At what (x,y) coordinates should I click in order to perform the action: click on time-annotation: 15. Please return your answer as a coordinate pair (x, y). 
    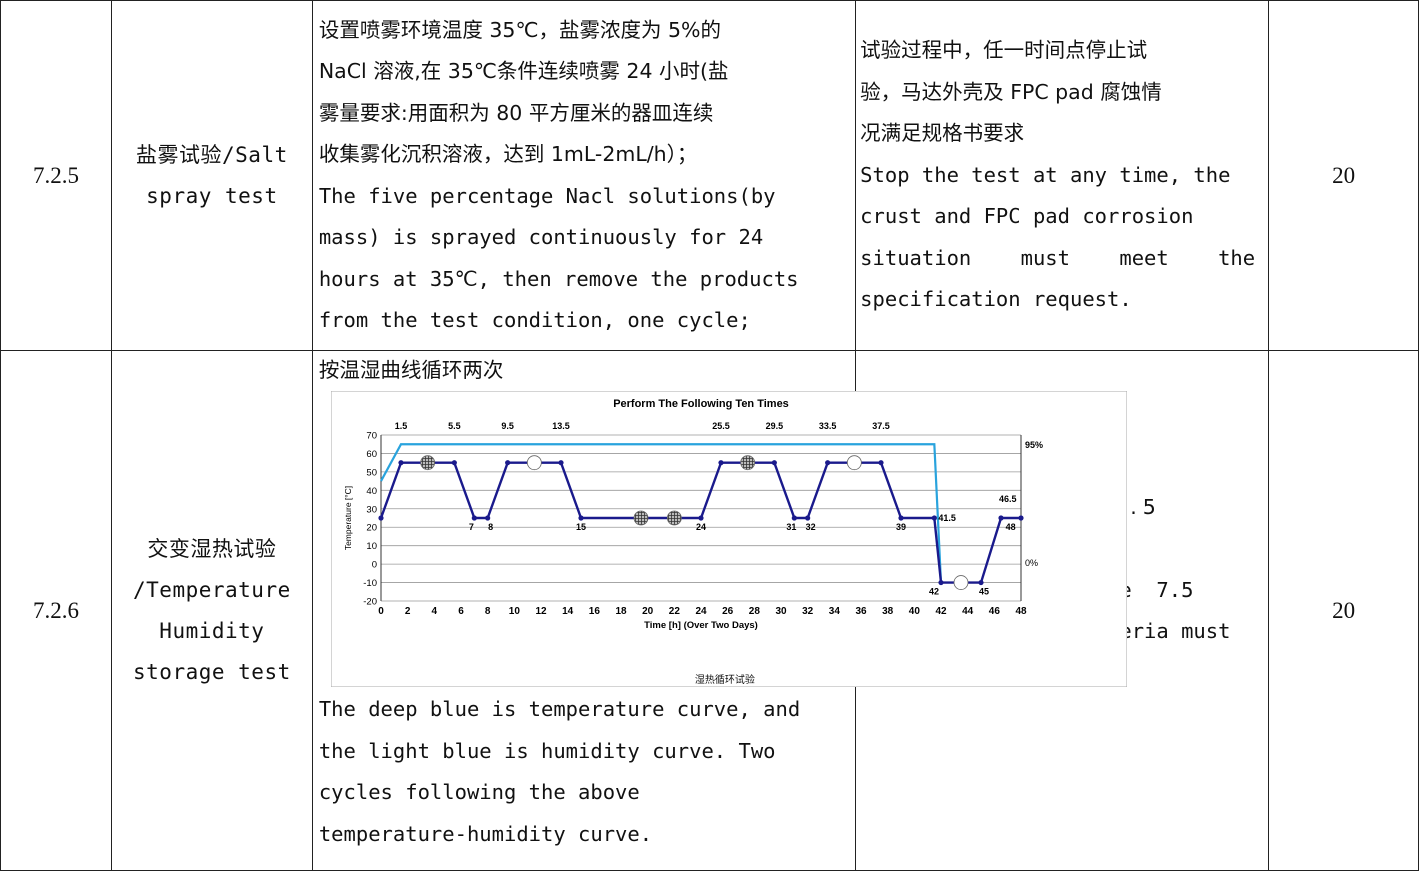
    Looking at the image, I should click on (581, 527).